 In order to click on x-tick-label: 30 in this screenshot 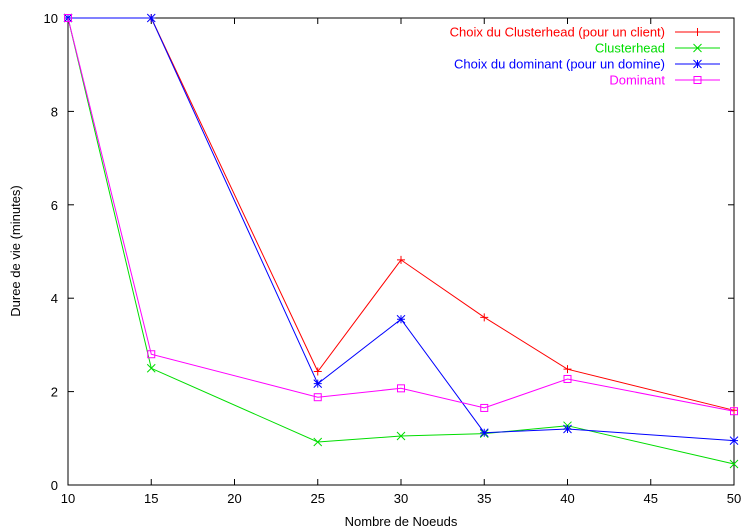, I will do `click(401, 498)`.